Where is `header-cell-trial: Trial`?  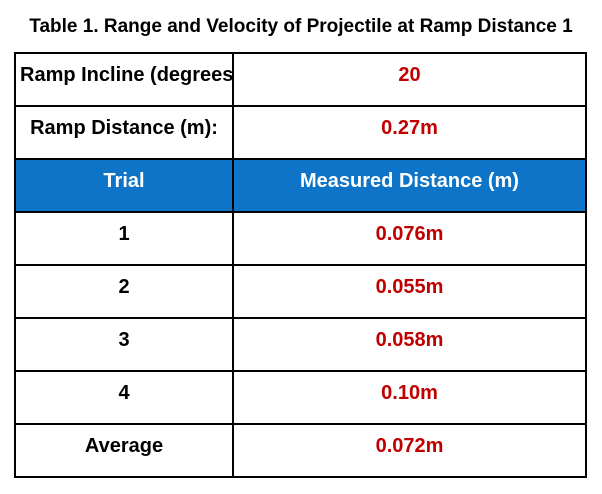 header-cell-trial: Trial is located at coordinates (124, 185).